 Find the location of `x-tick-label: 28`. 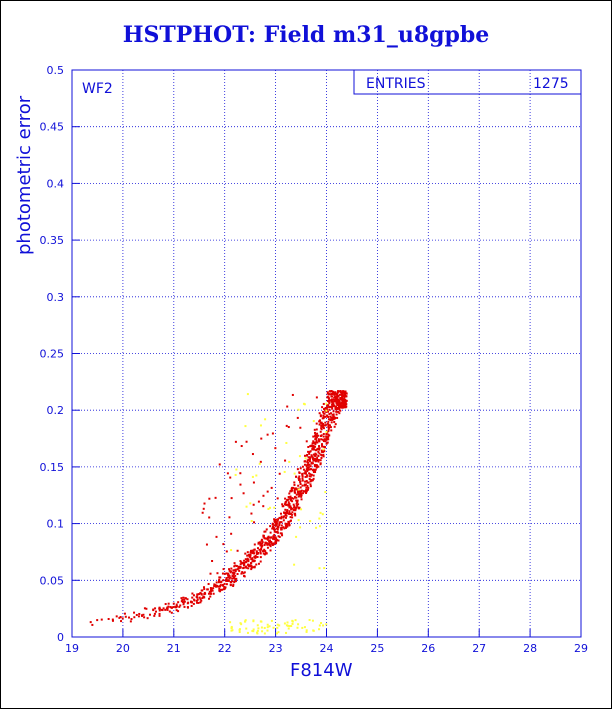

x-tick-label: 28 is located at coordinates (530, 648).